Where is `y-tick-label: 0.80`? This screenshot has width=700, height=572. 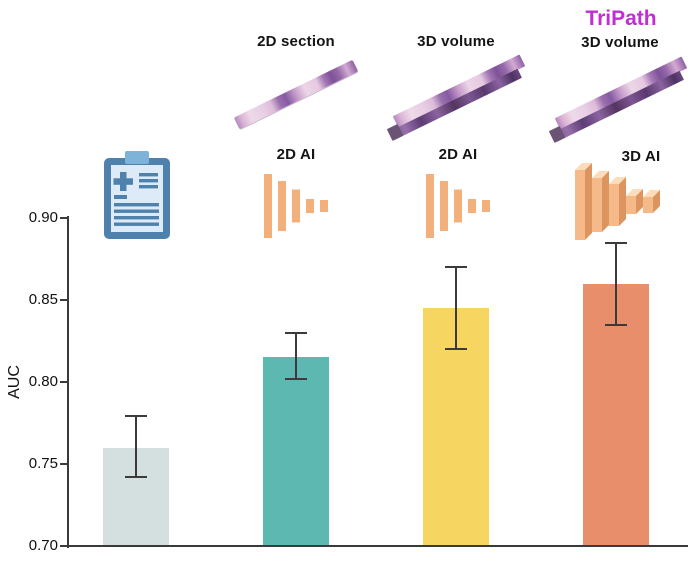
y-tick-label: 0.80 is located at coordinates (43, 381).